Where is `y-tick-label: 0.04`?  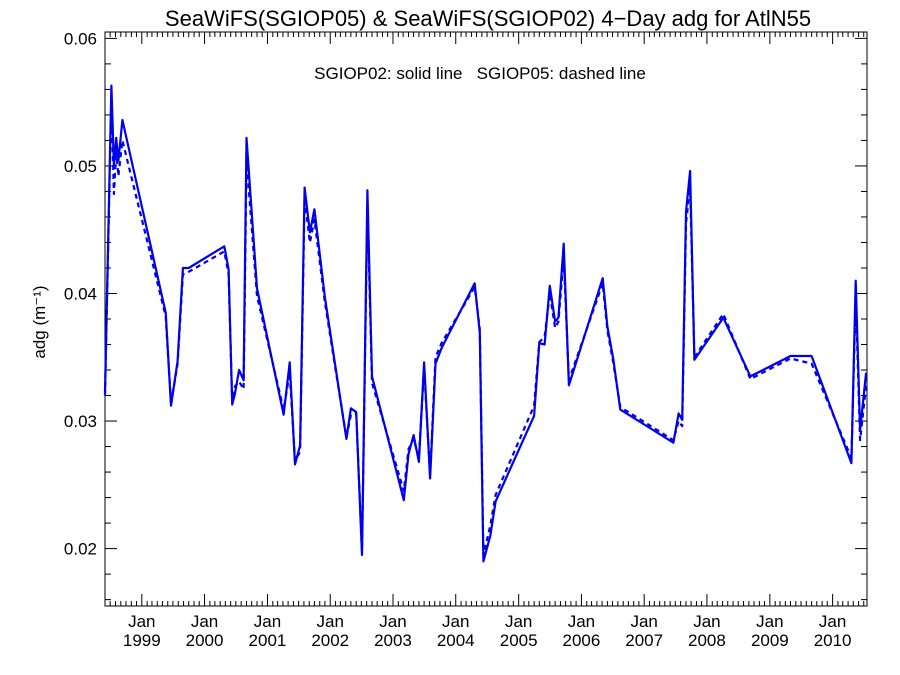
y-tick-label: 0.04 is located at coordinates (80, 293).